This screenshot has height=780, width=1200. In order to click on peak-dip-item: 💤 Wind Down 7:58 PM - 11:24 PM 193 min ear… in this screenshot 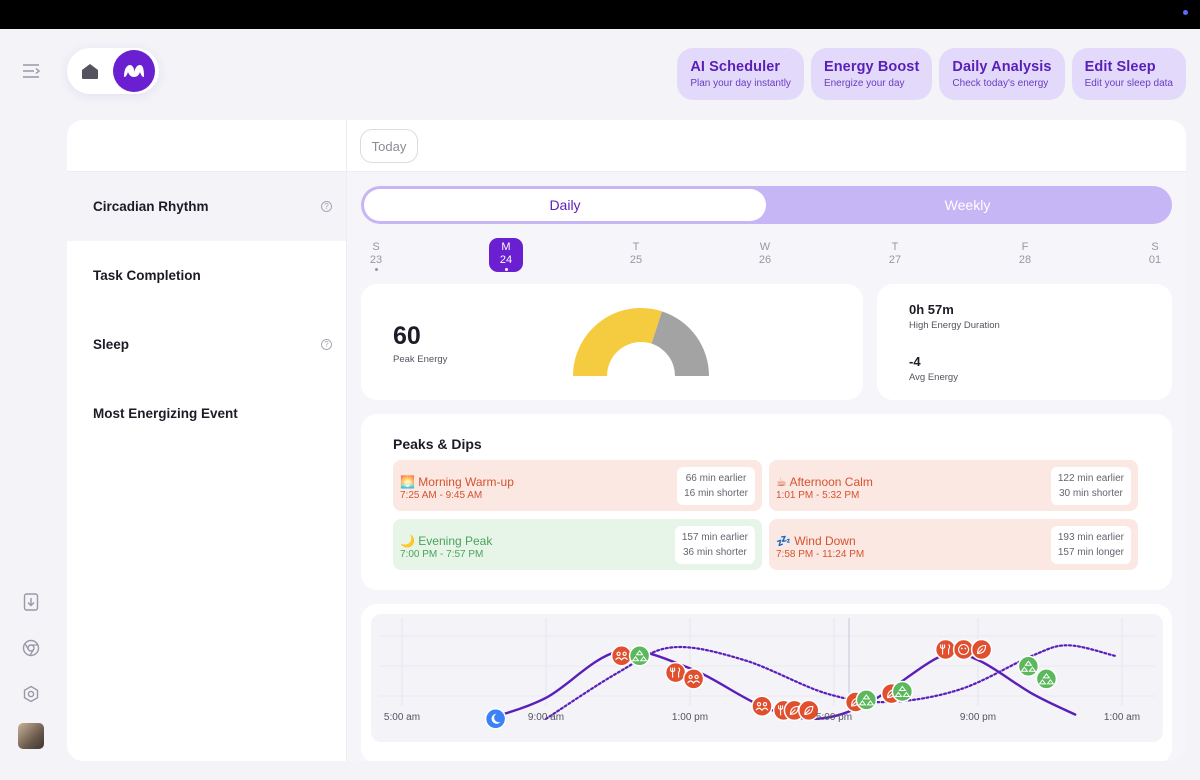, I will do `click(953, 544)`.